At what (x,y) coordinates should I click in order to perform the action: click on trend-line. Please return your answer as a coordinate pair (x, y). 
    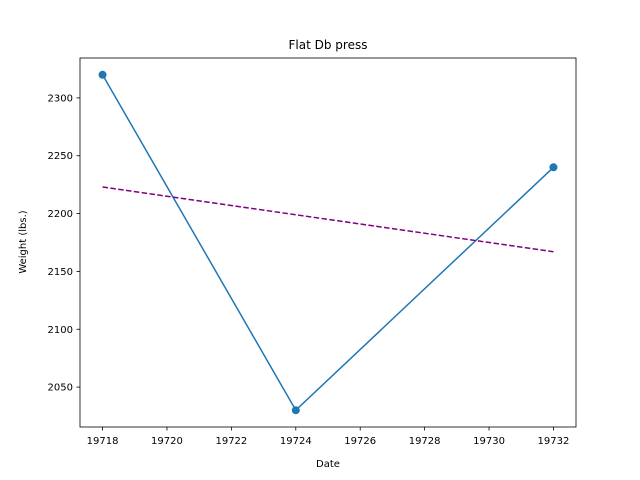
    Looking at the image, I should click on (328, 219).